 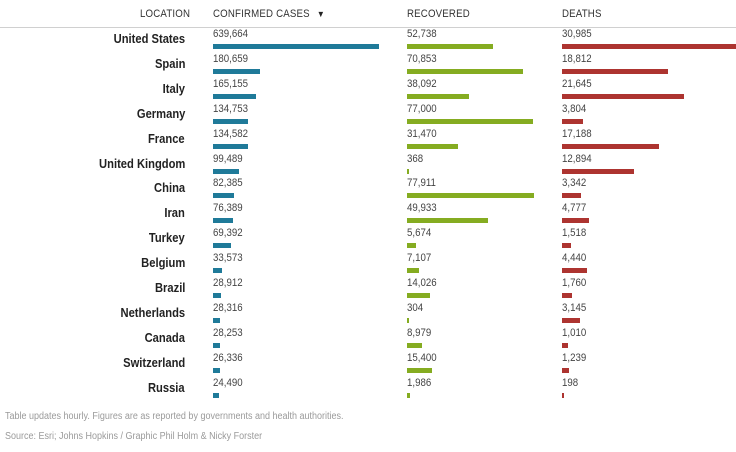 What do you see at coordinates (574, 108) in the screenshot?
I see `deaths-value: 3,804` at bounding box center [574, 108].